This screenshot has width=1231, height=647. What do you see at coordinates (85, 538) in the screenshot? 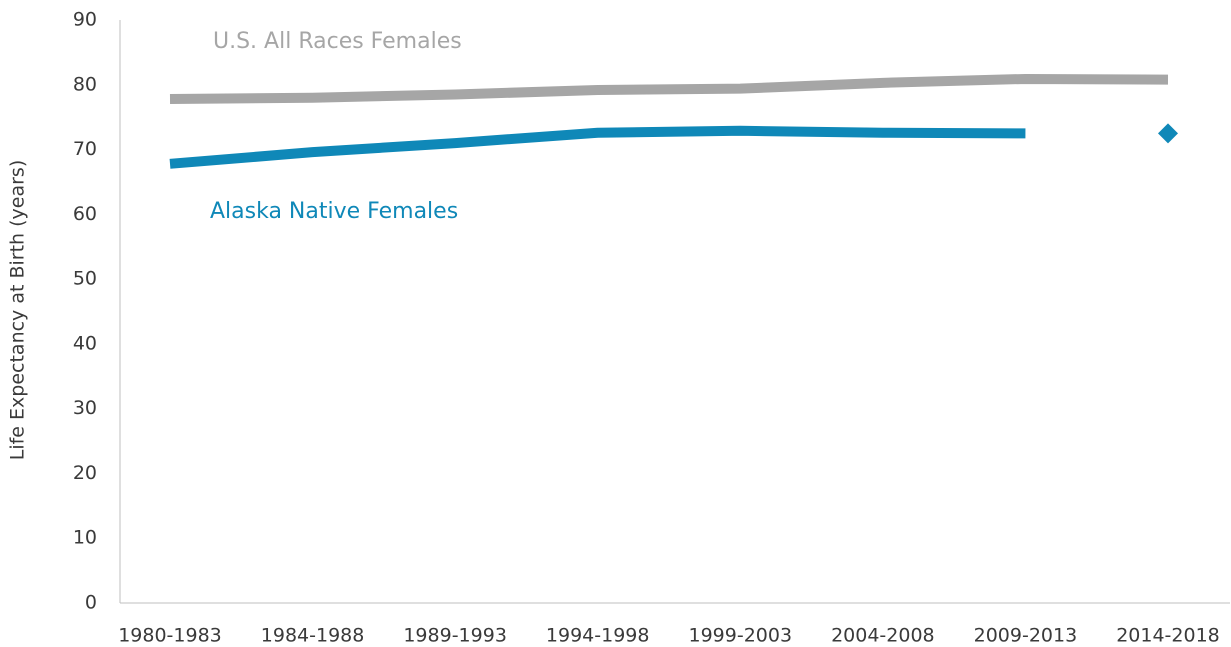
I see `y-tick-label: 10` at bounding box center [85, 538].